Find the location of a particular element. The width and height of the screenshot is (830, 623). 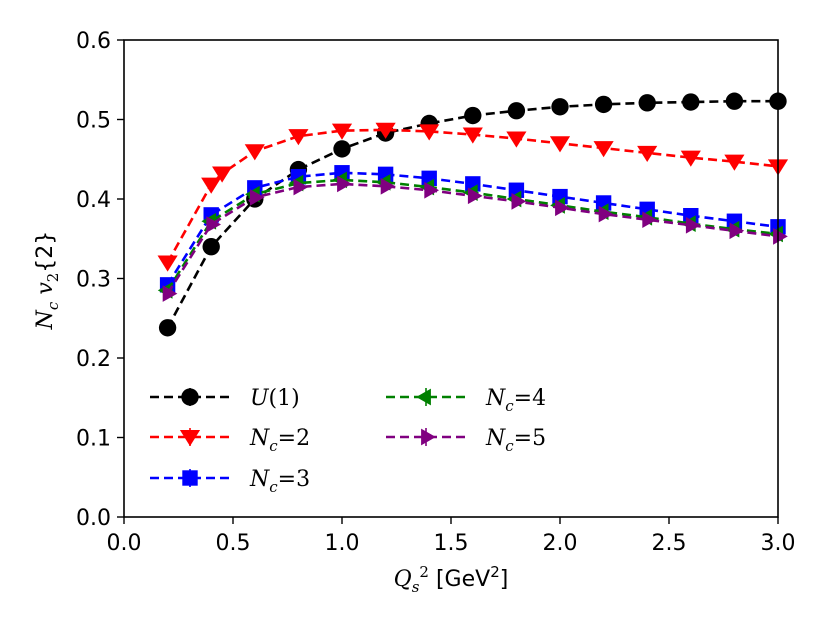

y-tick-label: 0.1 is located at coordinates (93, 439).